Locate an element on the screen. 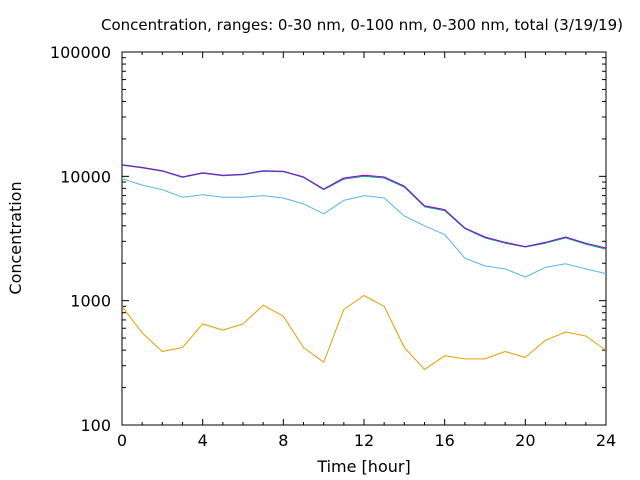 The height and width of the screenshot is (480, 640). y-tick-label: 100 is located at coordinates (95, 425).